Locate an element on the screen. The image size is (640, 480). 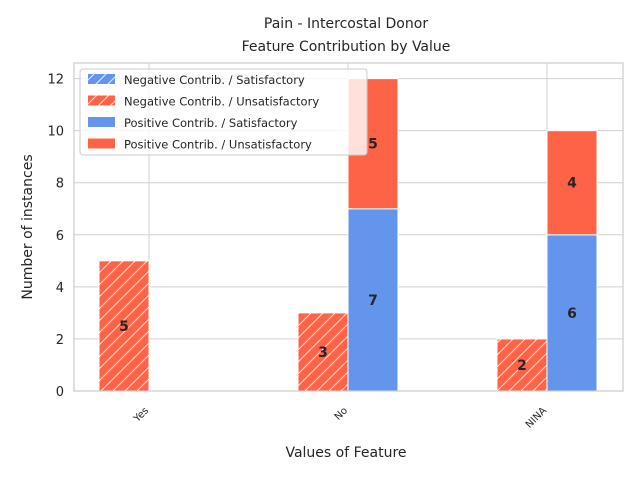
x-tick-label: No is located at coordinates (341, 413).